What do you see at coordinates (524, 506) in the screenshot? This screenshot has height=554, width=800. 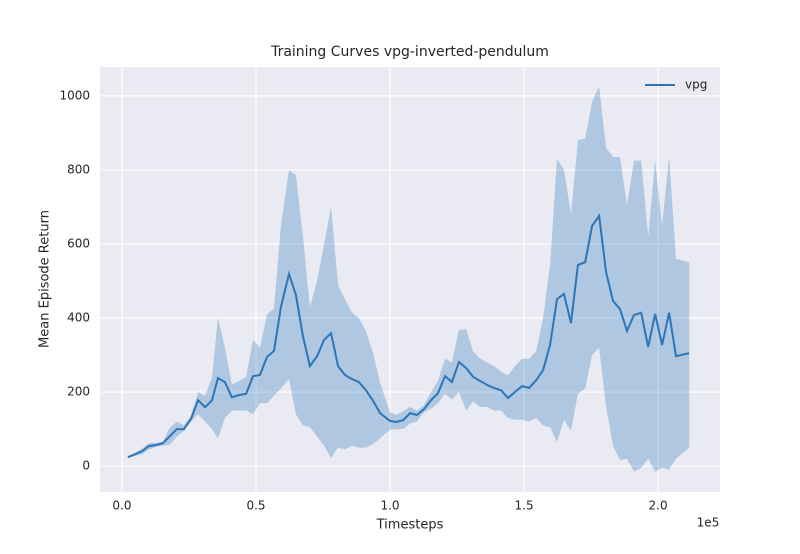 I see `x-tick-label: 1.5` at bounding box center [524, 506].